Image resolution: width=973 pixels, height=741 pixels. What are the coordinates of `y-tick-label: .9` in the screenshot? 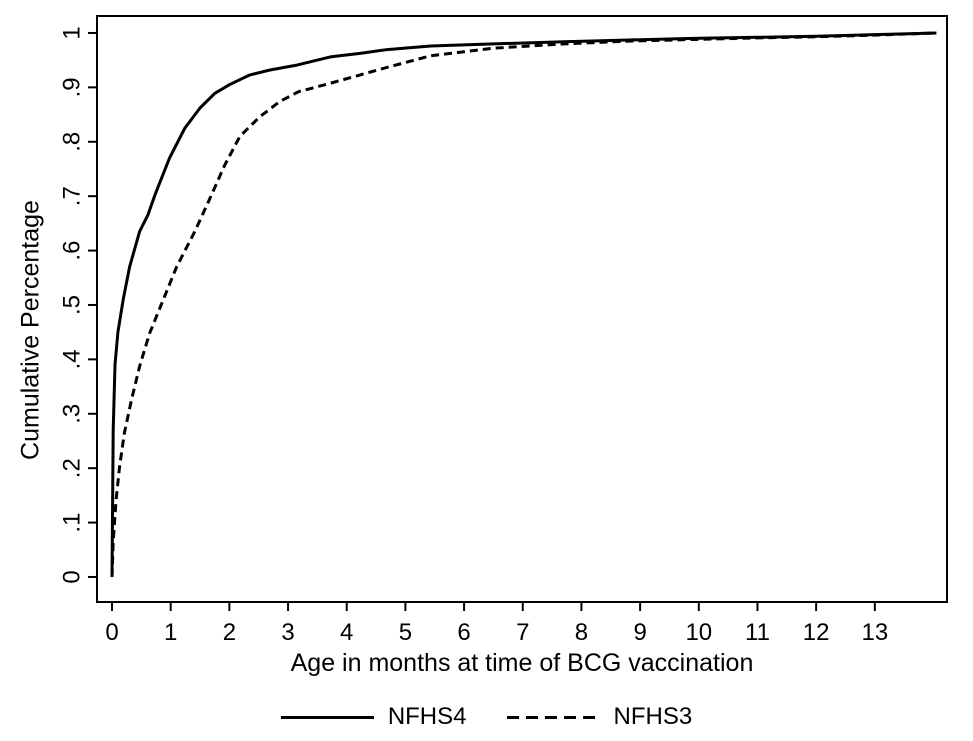 It's located at (72, 87).